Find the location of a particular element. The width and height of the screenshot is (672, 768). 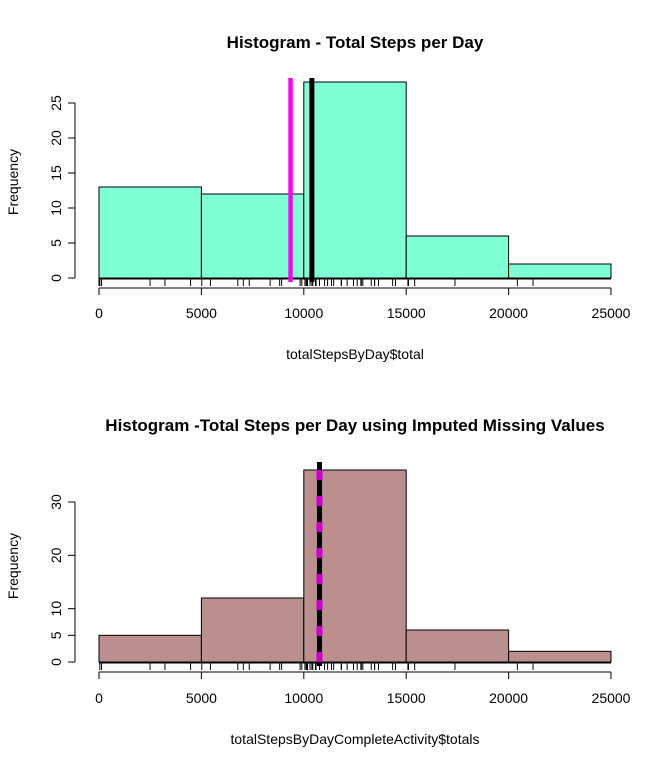

x-axis-label-bottom: totalStepsByDayCompleteActivity$totals is located at coordinates (355, 739).